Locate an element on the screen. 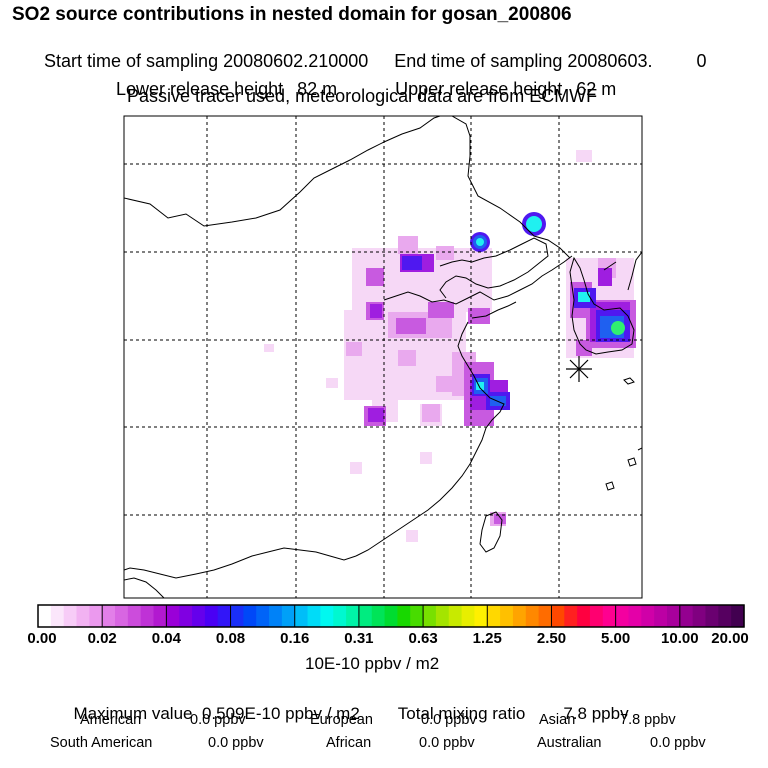 The width and height of the screenshot is (768, 768). region-name-asian: Asian is located at coordinates (557, 720).